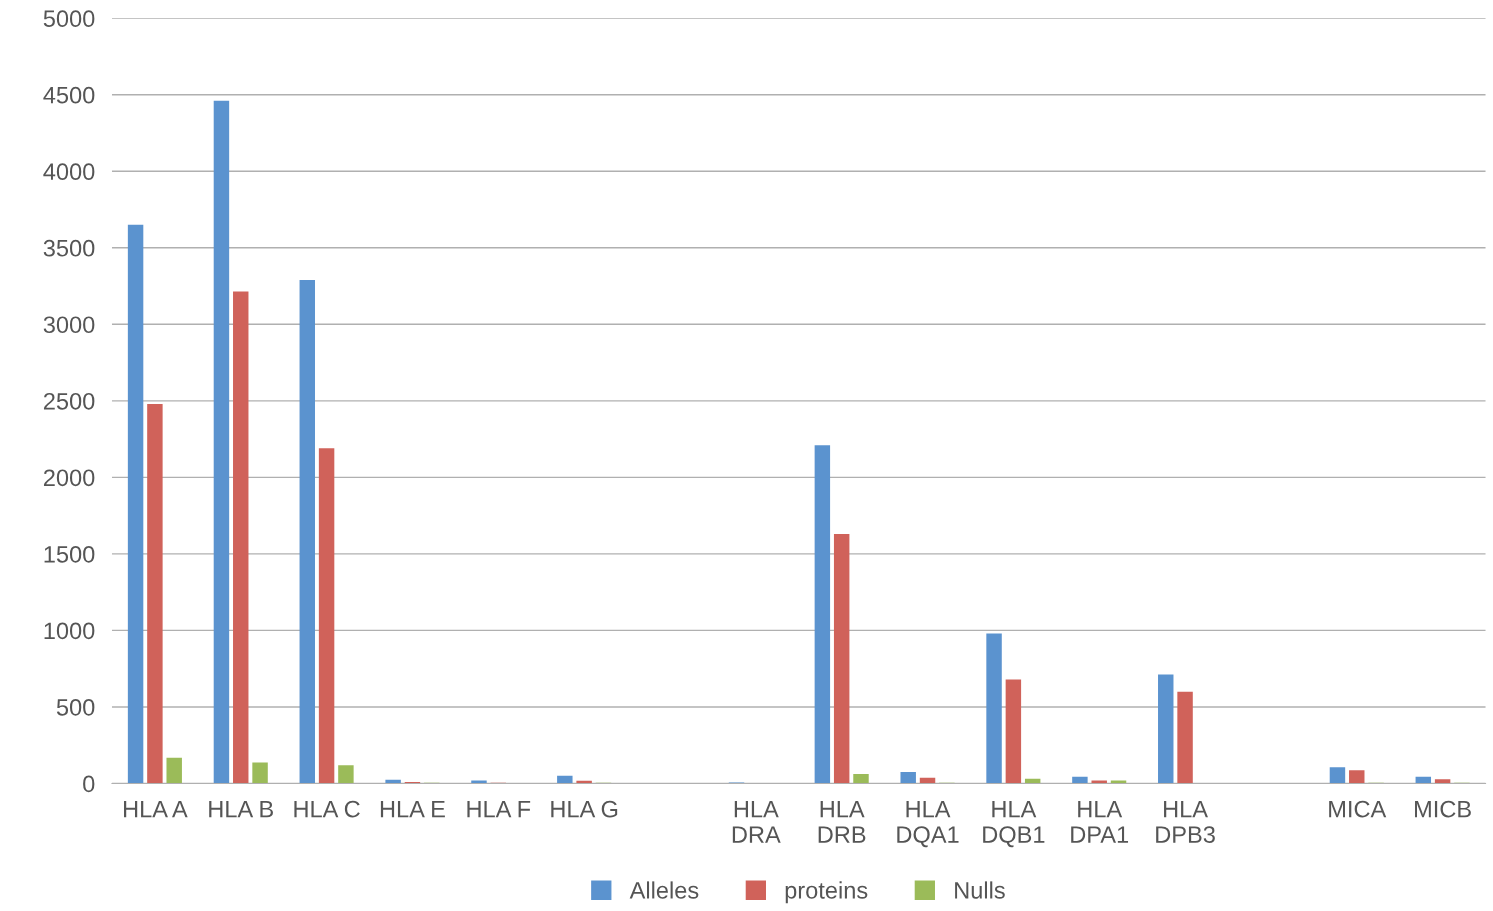  Describe the element at coordinates (69, 325) in the screenshot. I see `y-tick-label: 3000` at that location.